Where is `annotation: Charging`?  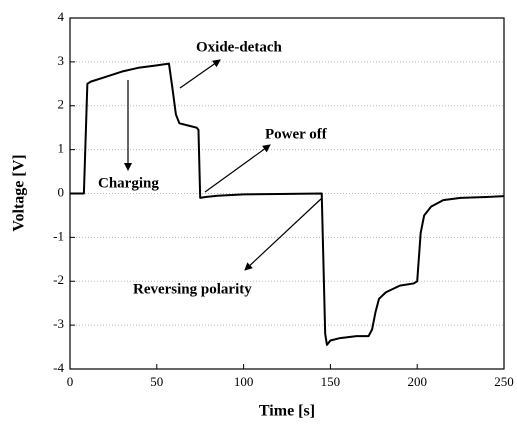
annotation: Charging is located at coordinates (128, 183).